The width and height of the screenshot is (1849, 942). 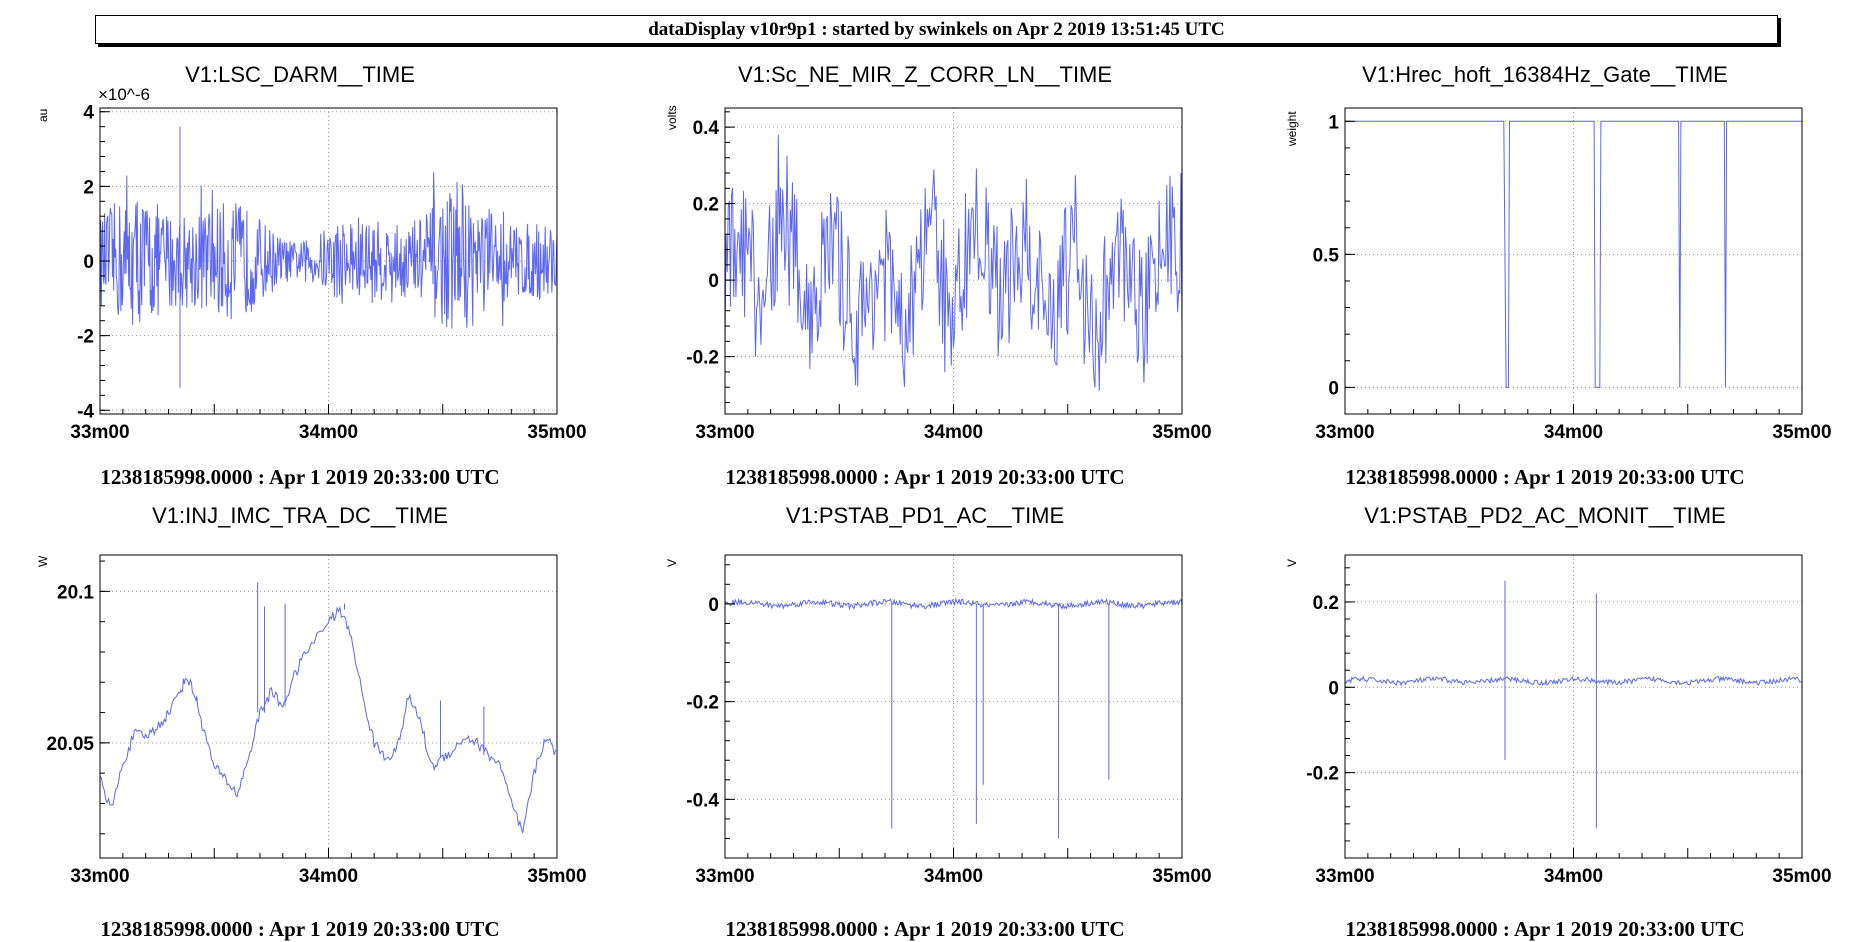 I want to click on plot-canvas: 33m00 34m00 35m00 0 0.5 1, so click(x=1572, y=275).